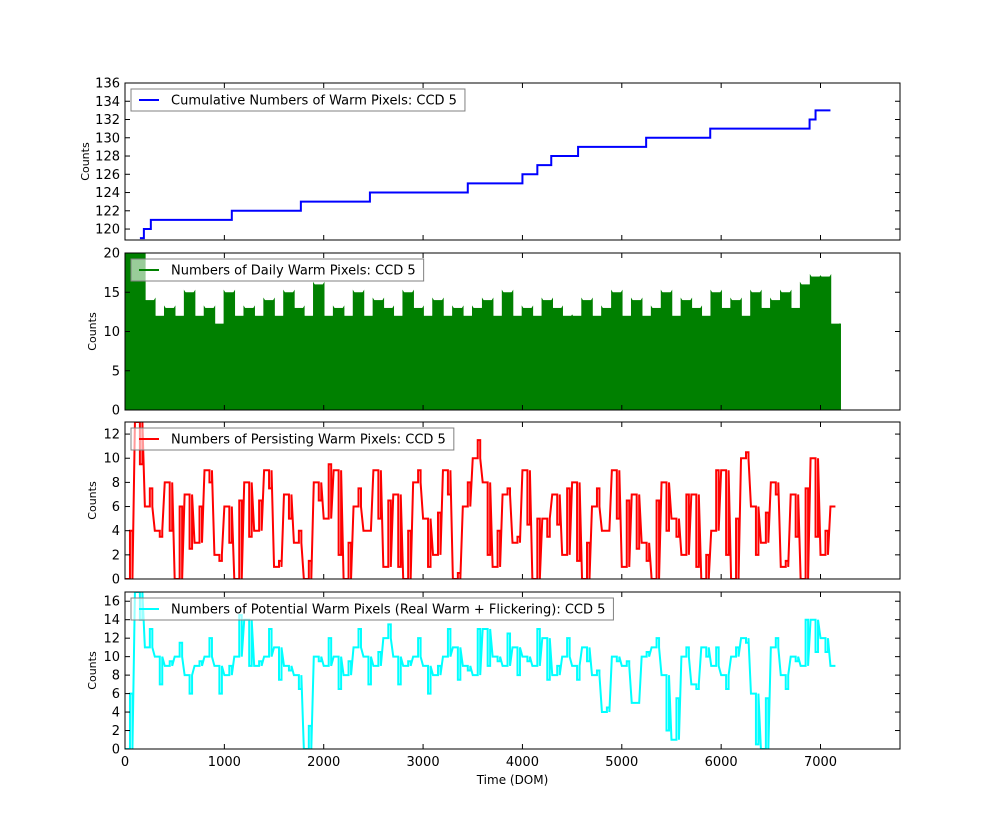 This screenshot has height=836, width=1000. I want to click on legend: Numbers of Daily Warm Pixels: CCD 5, so click(277, 270).